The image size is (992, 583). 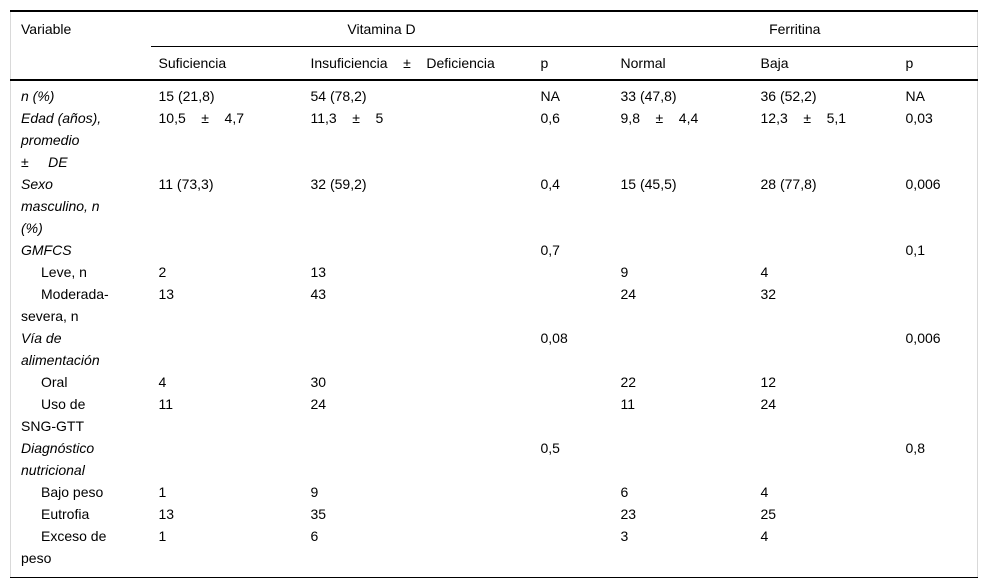 I want to click on table-cell: 43, so click(x=318, y=294).